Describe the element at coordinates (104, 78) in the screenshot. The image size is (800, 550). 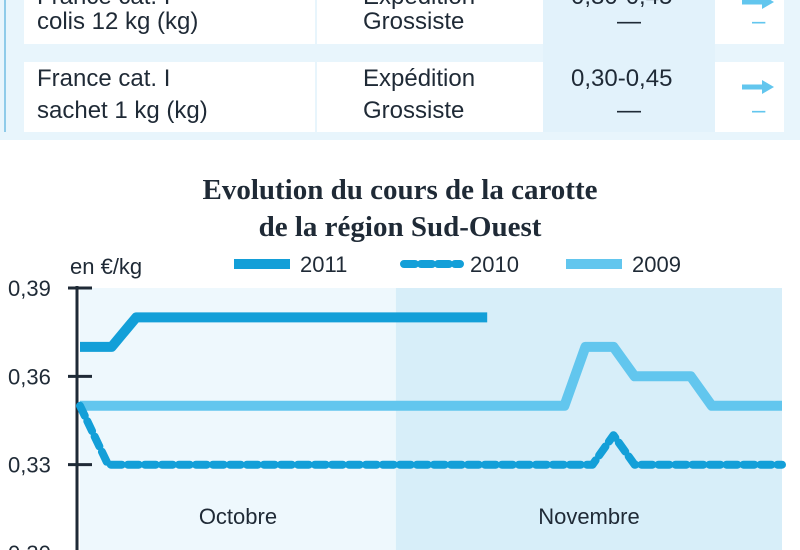
I see `row2-product-line1: France cat. I` at that location.